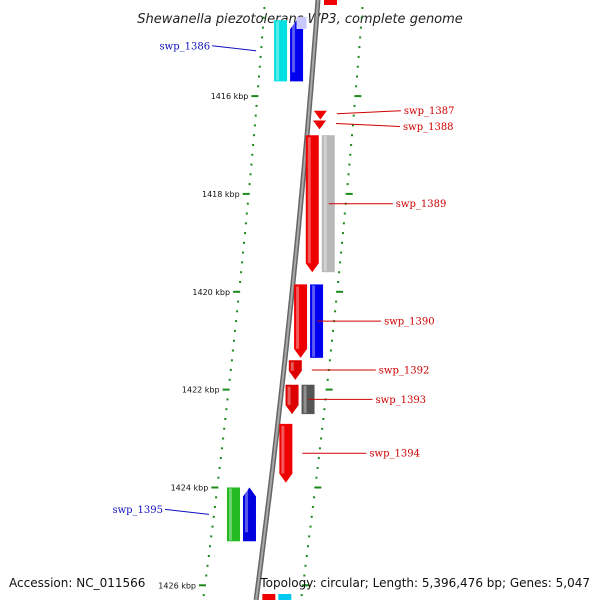 This screenshot has width=600, height=600. I want to click on gene-label-swp_1386: swp_1386, so click(185, 46).